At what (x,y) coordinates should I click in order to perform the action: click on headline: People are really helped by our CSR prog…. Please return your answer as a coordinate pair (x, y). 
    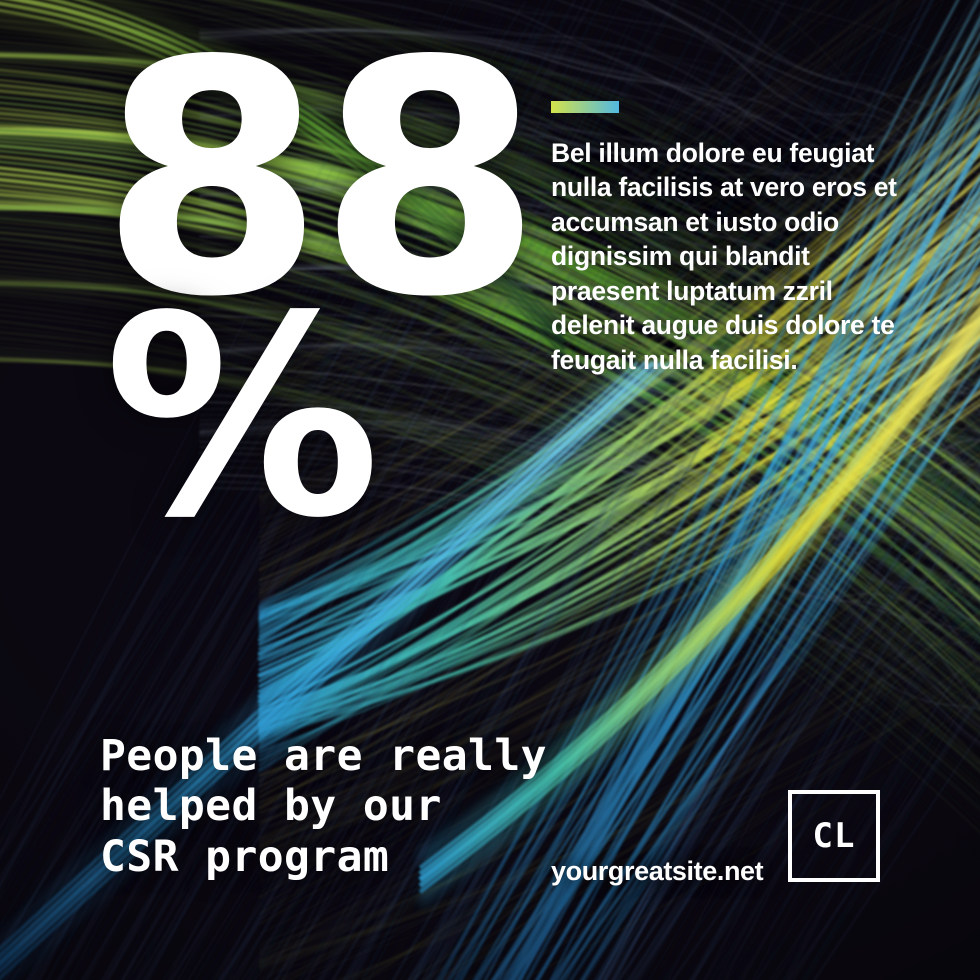
    Looking at the image, I should click on (323, 806).